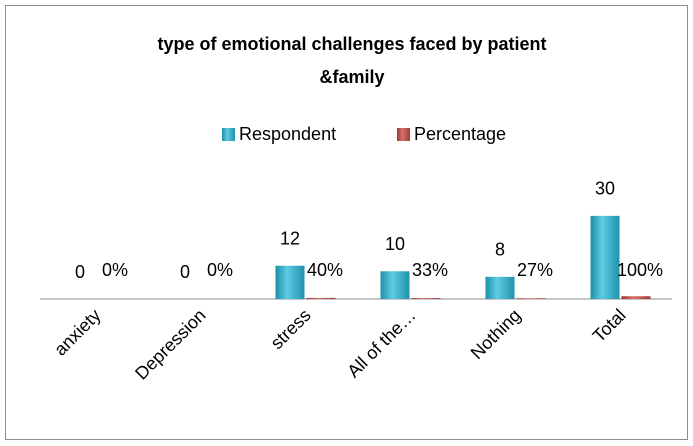 The image size is (693, 446). I want to click on legend-label: Respondent, so click(287, 134).